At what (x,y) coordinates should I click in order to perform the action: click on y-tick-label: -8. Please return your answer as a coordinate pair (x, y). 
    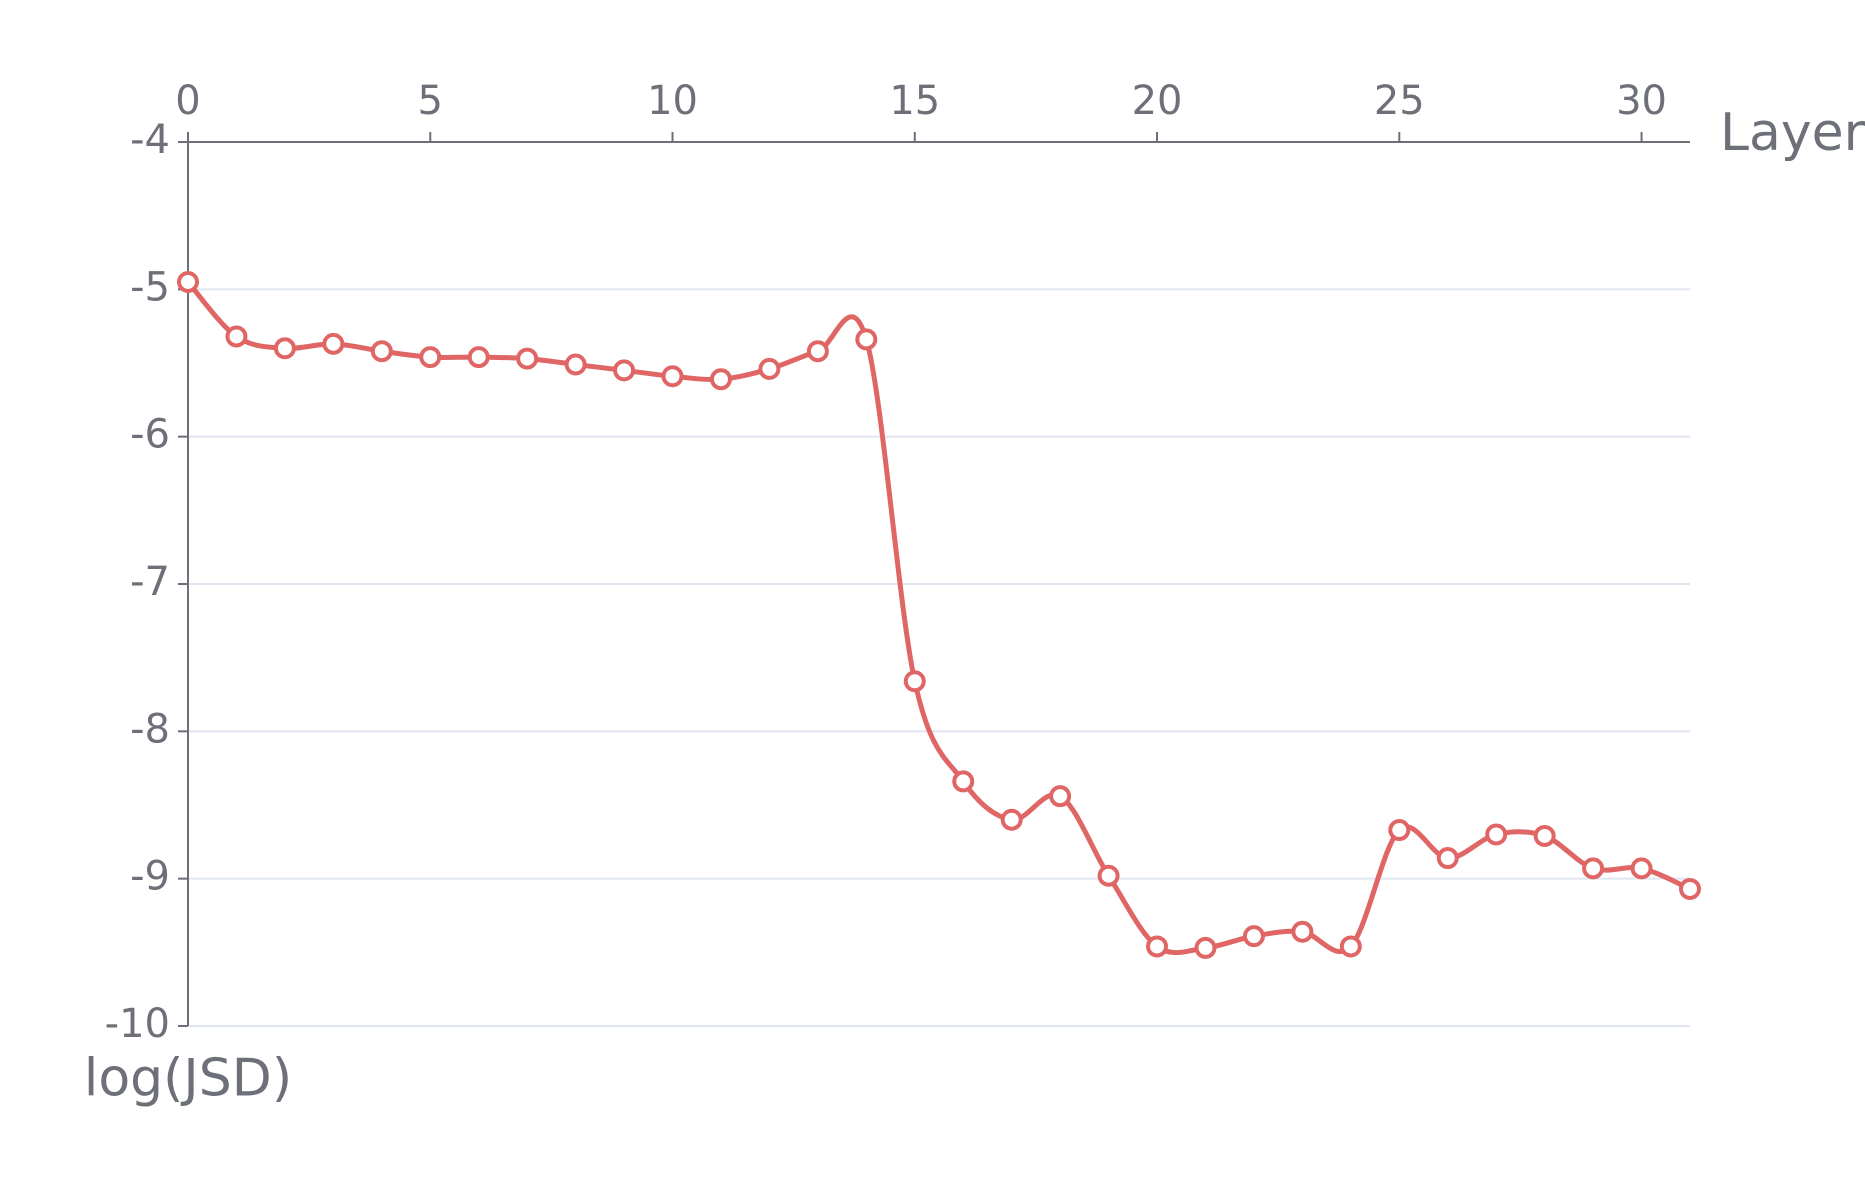
    Looking at the image, I should click on (150, 729).